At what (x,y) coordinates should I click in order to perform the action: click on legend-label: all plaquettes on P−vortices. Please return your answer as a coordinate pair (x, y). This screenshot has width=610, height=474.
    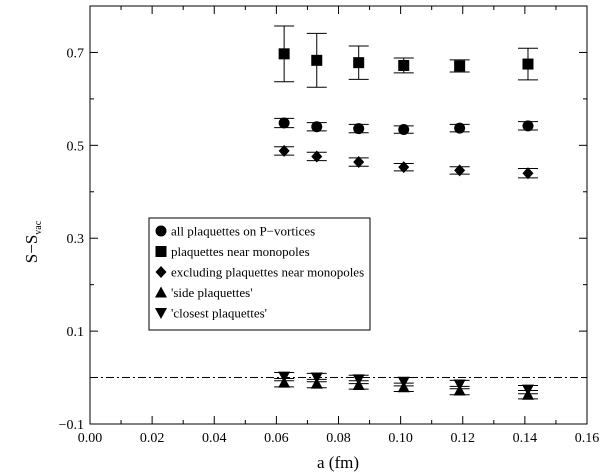
    Looking at the image, I should click on (243, 231).